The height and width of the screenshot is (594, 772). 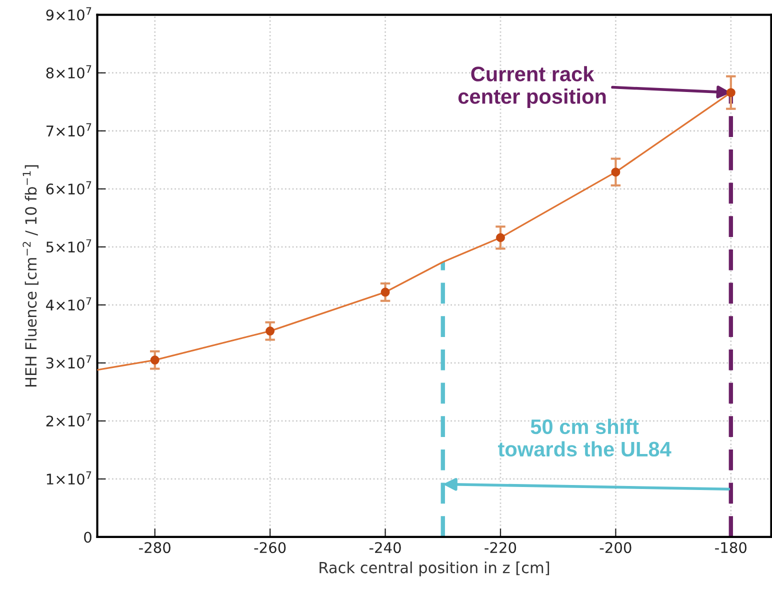 I want to click on y-tick-label: 1×10$^{7}$, so click(x=69, y=478).